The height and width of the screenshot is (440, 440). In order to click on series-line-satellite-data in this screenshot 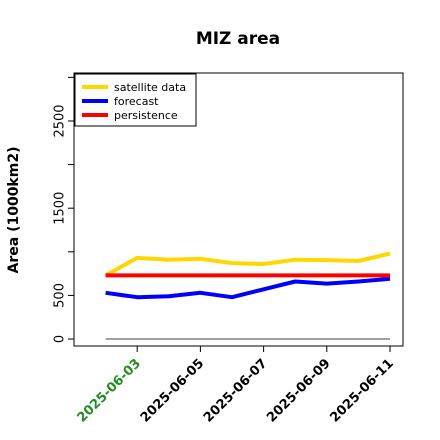, I will do `click(247, 264)`.